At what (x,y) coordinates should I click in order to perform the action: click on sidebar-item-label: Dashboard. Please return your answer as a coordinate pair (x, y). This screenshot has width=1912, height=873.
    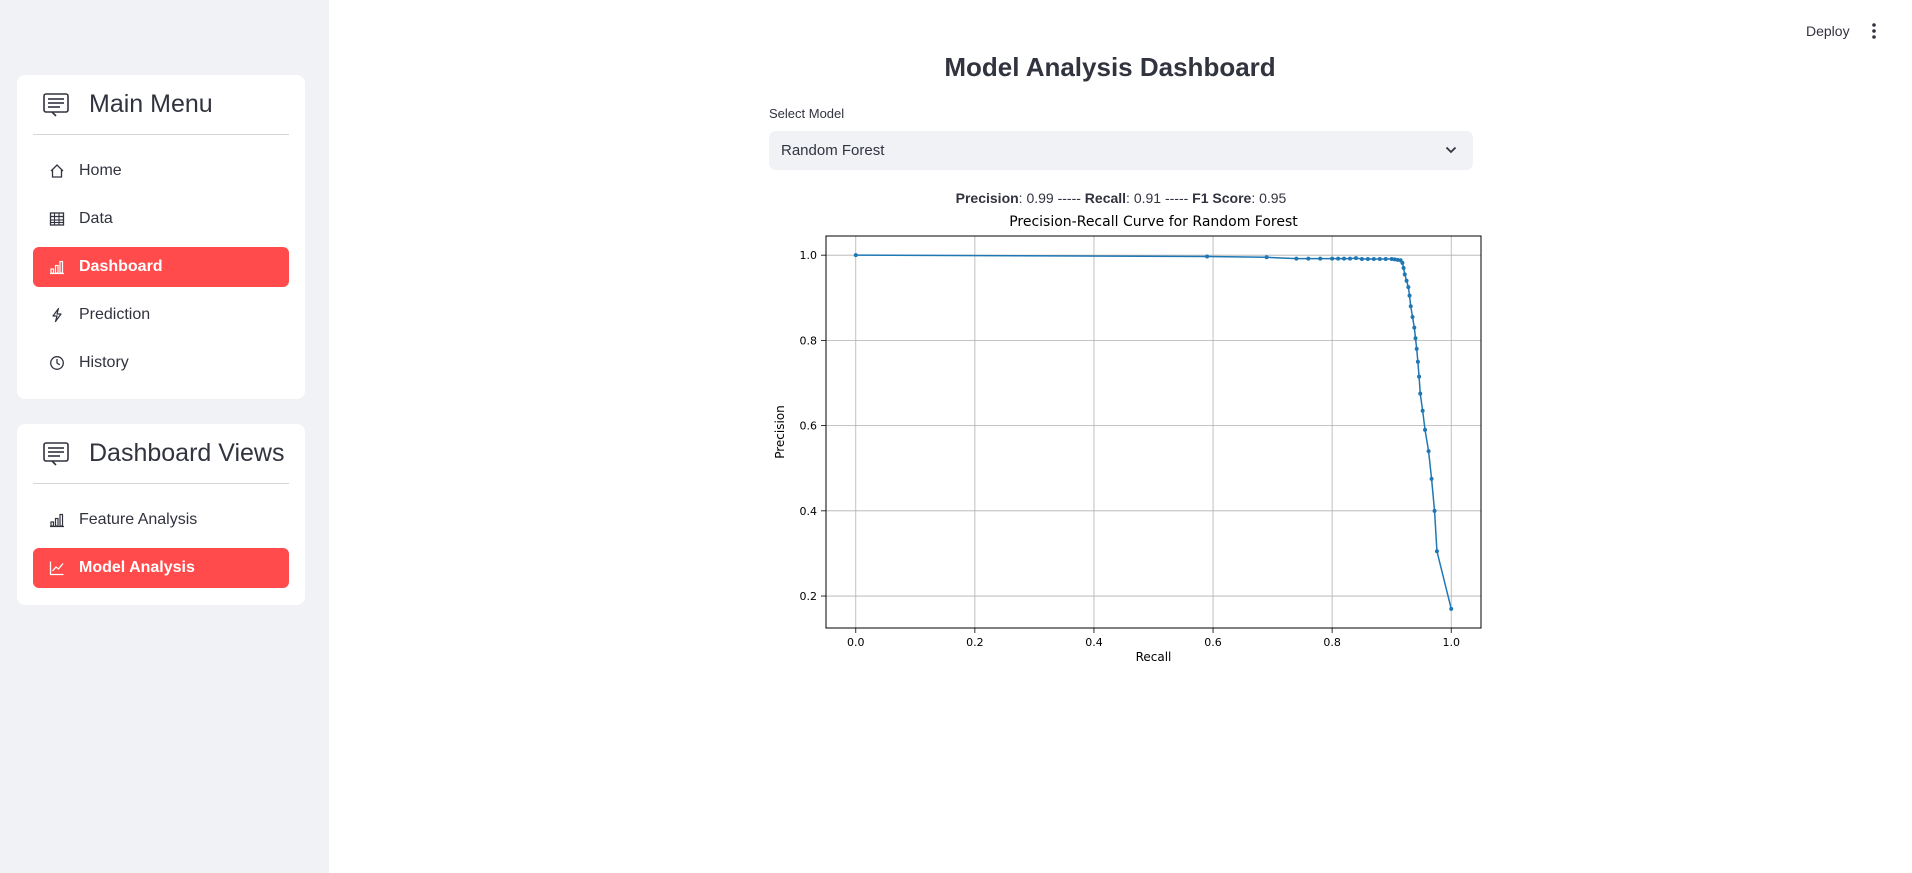
    Looking at the image, I should click on (121, 266).